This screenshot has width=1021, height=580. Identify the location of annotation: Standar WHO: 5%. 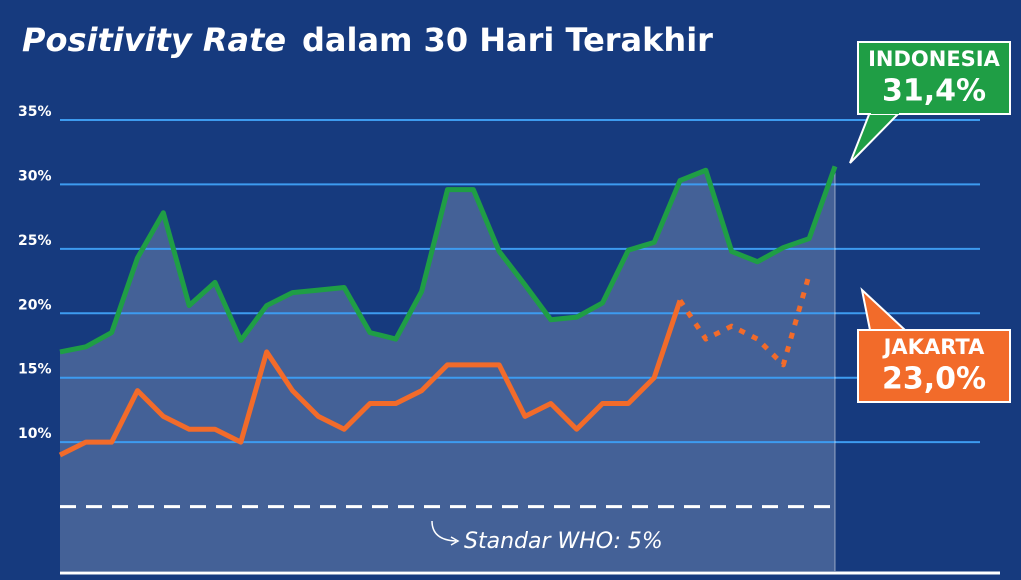
(563, 541).